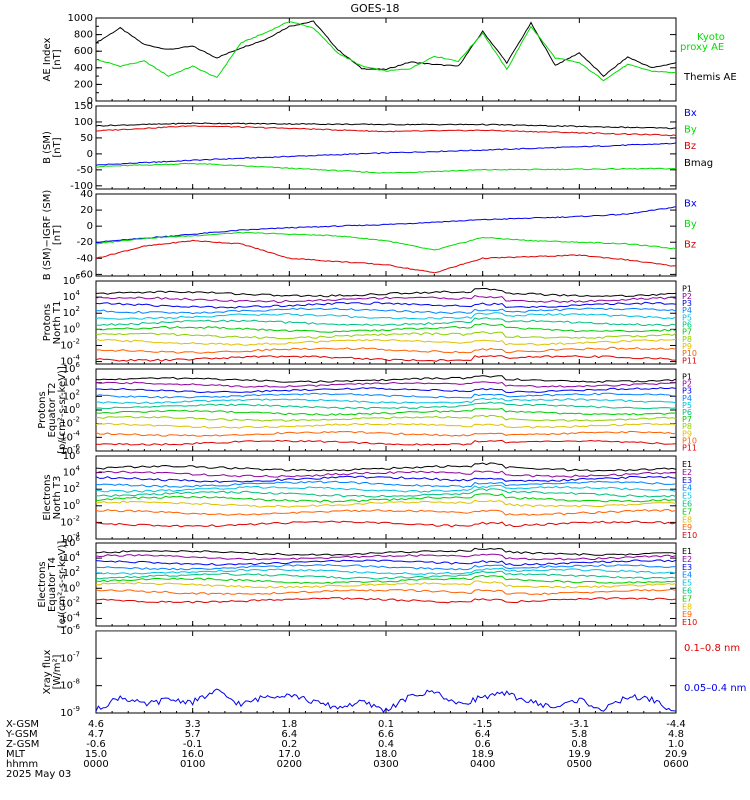 The height and width of the screenshot is (800, 750). What do you see at coordinates (687, 346) in the screenshot?
I see `legend-entry-P9: P9` at bounding box center [687, 346].